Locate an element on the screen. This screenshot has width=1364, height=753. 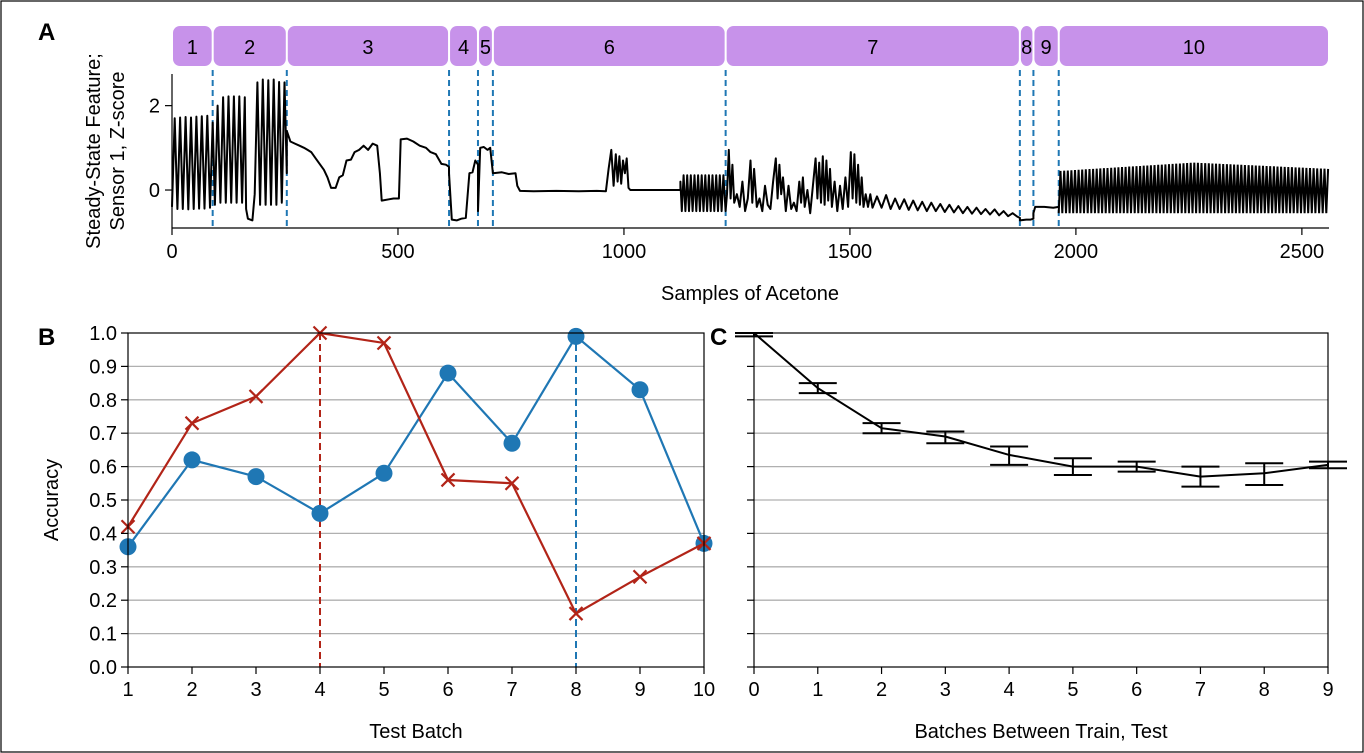
panel-a-letter: A is located at coordinates (46, 32).